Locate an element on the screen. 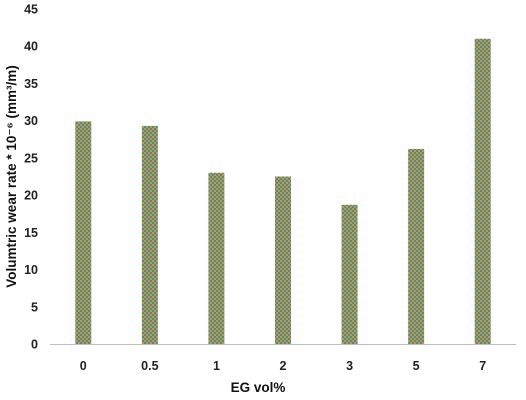  y-tick-label: 15 is located at coordinates (31, 233).